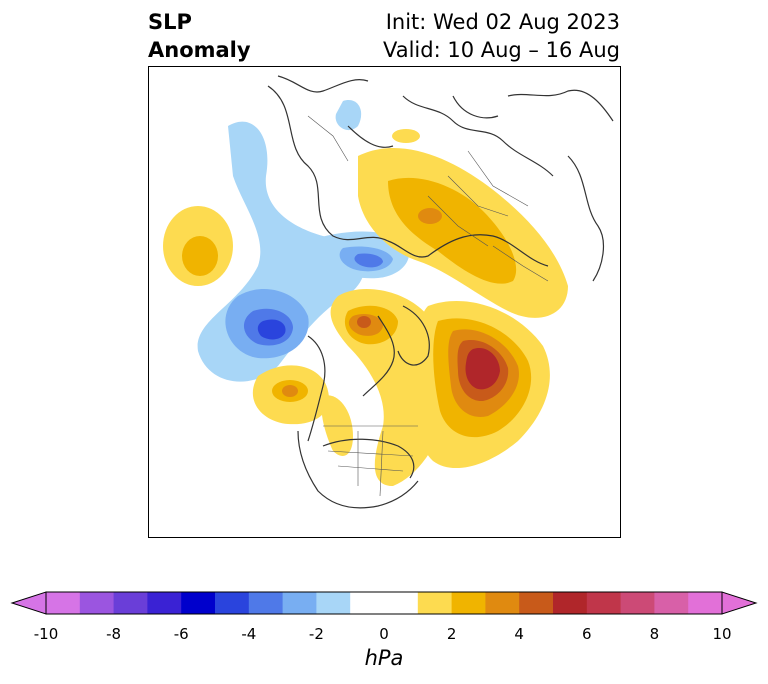 This screenshot has width=768, height=684. I want to click on title-line-2: Anomaly, so click(199, 50).